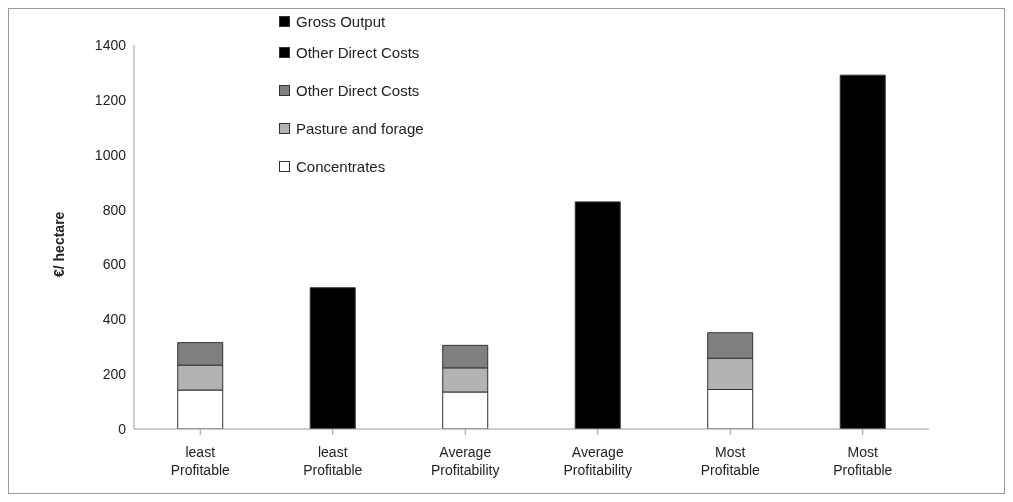 This screenshot has width=1013, height=502. Describe the element at coordinates (122, 428) in the screenshot. I see `y-tick-label: 0` at that location.